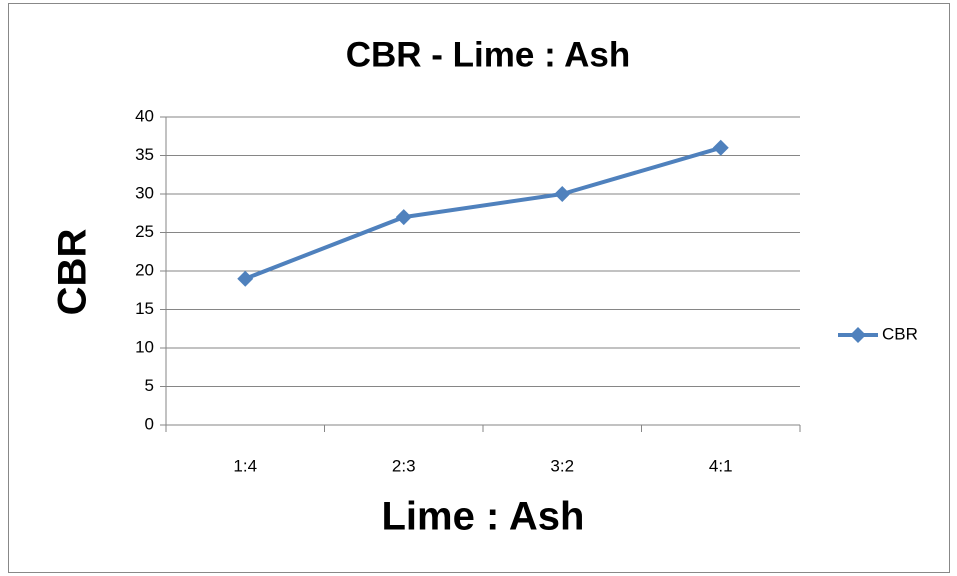 The image size is (957, 576). I want to click on y-tick-label: 35, so click(144, 154).